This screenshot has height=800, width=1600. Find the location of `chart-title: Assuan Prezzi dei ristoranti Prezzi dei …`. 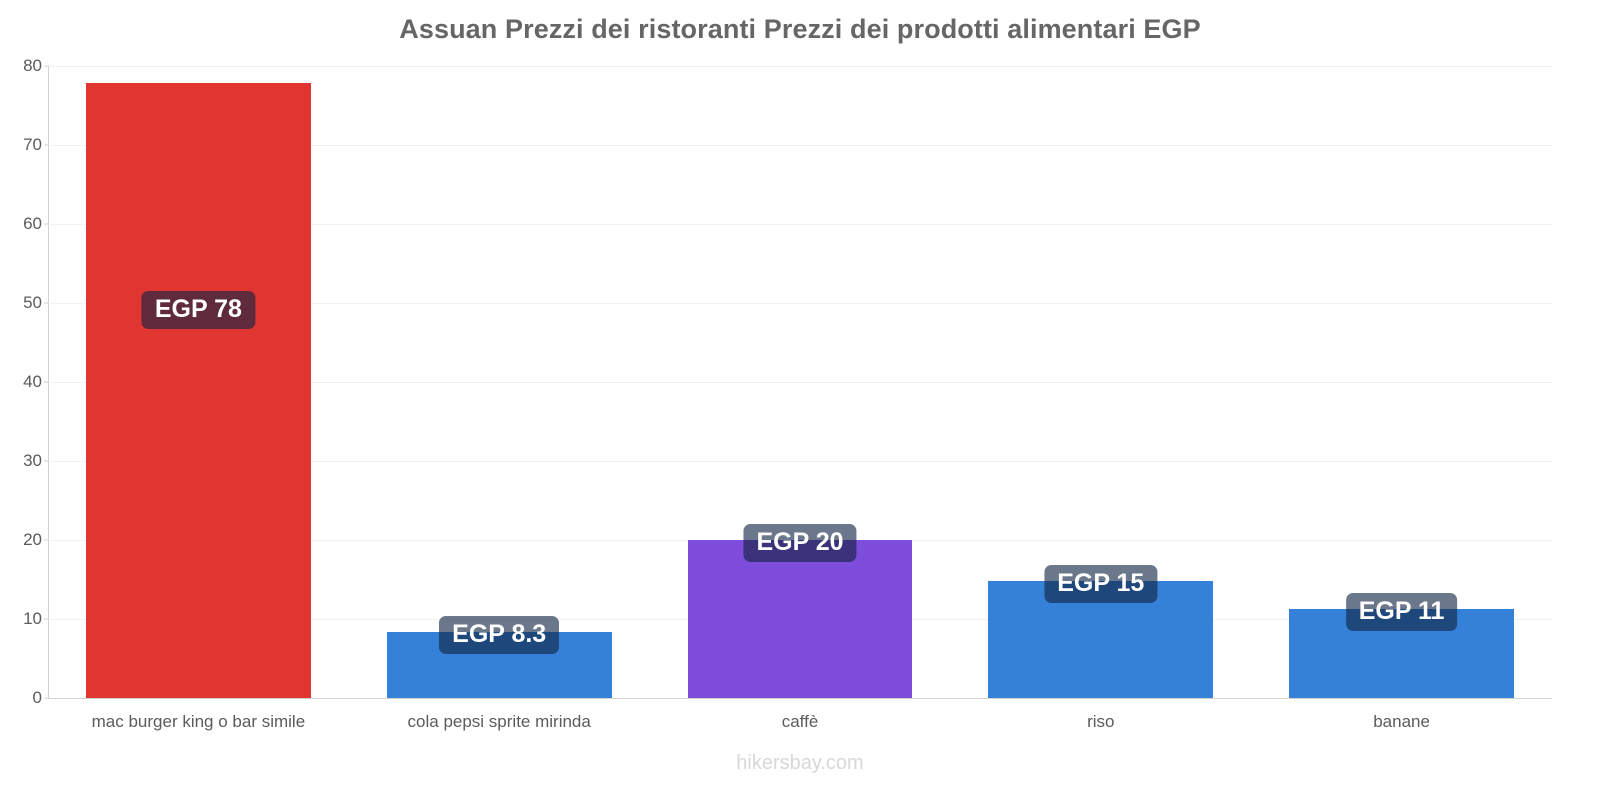

chart-title: Assuan Prezzi dei ristoranti Prezzi dei … is located at coordinates (800, 29).